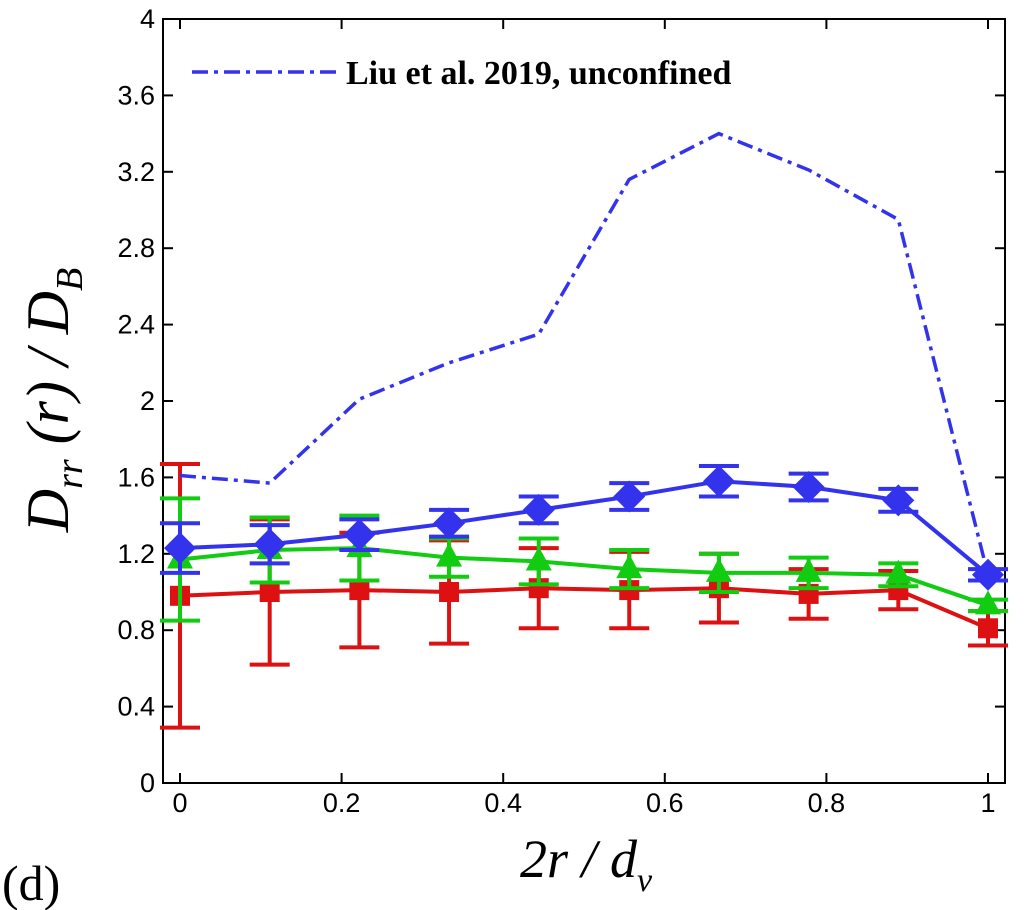 The height and width of the screenshot is (910, 1024). What do you see at coordinates (503, 803) in the screenshot?
I see `x-tick-label: 0.4` at bounding box center [503, 803].